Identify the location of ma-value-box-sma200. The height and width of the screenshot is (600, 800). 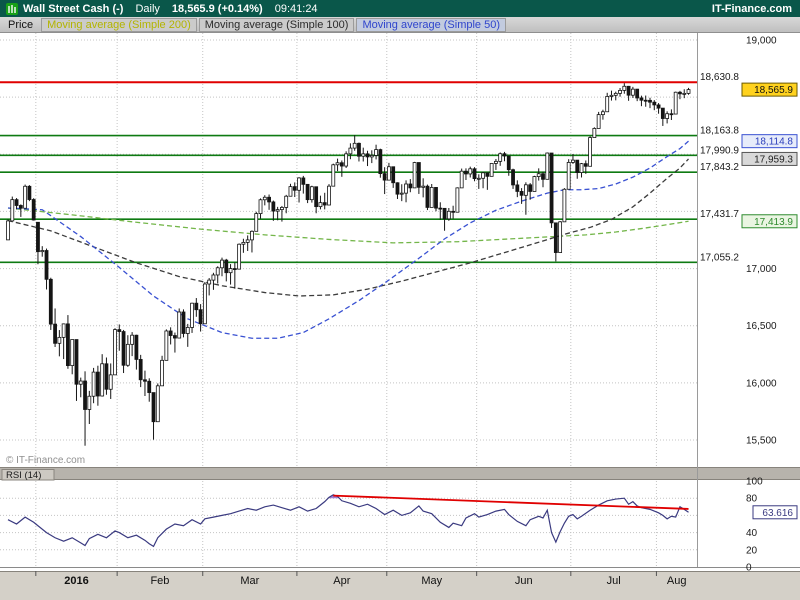
(769, 221).